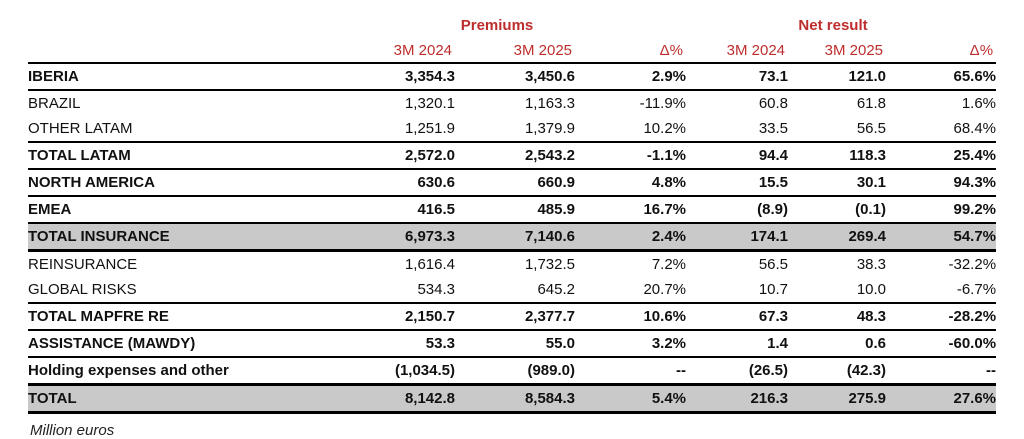  I want to click on value-cell: (989.0), so click(515, 371).